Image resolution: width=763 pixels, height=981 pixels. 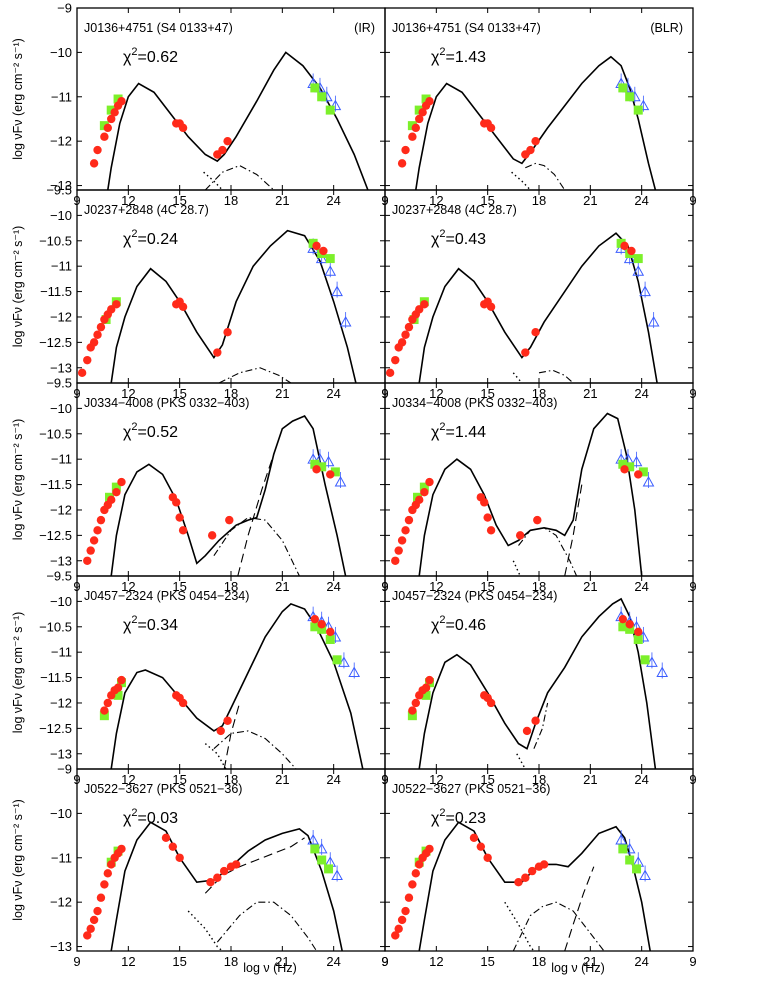 What do you see at coordinates (146, 210) in the screenshot?
I see `source-name: J0237+2848 (4C 28.7)` at bounding box center [146, 210].